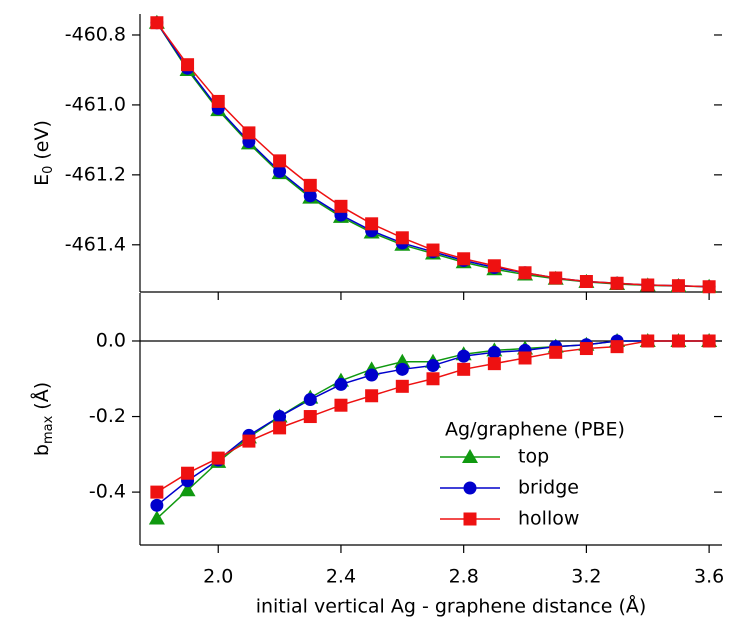  What do you see at coordinates (95, 174) in the screenshot?
I see `y-tick-label: -461.2` at bounding box center [95, 174].